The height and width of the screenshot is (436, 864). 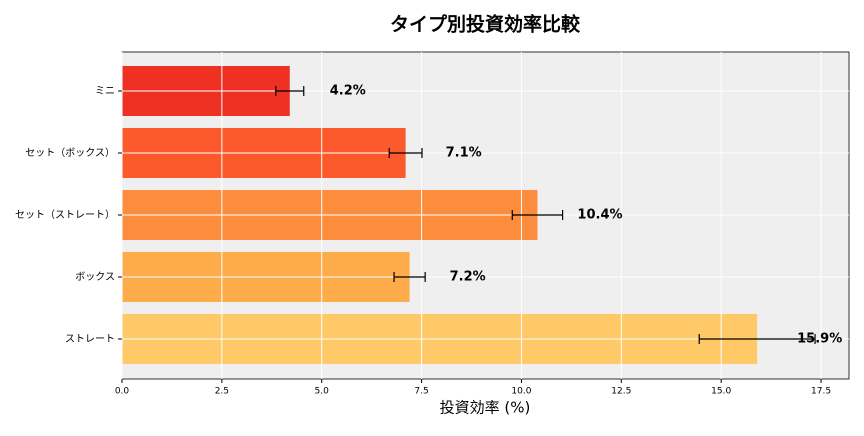 What do you see at coordinates (485, 408) in the screenshot?
I see `x-axis-label: 投資効率 (%)` at bounding box center [485, 408].